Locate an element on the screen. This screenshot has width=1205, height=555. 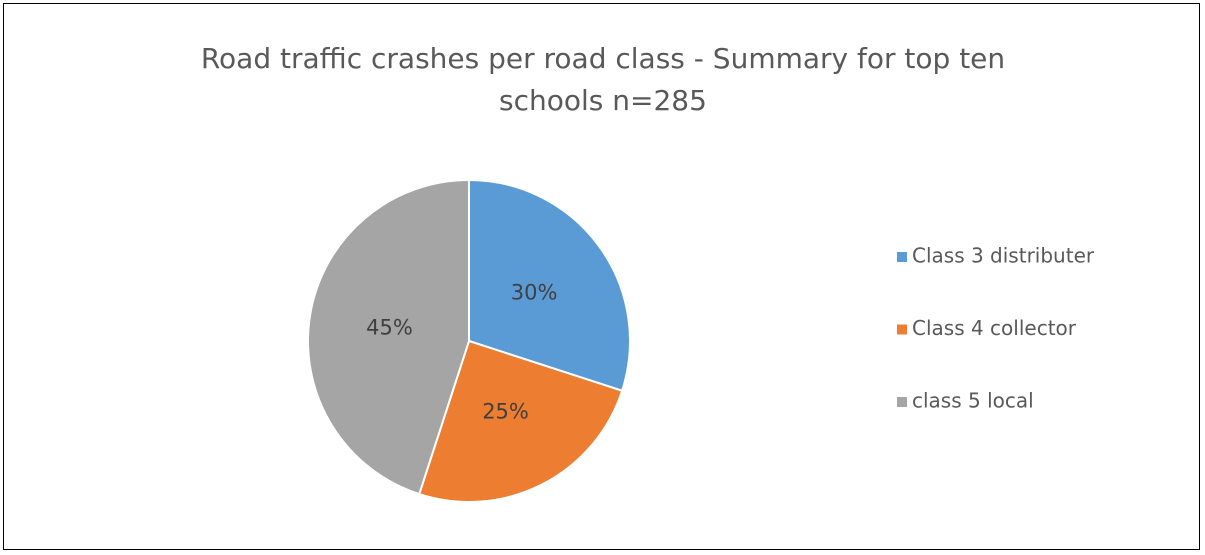
slice-label: 30% is located at coordinates (534, 293).